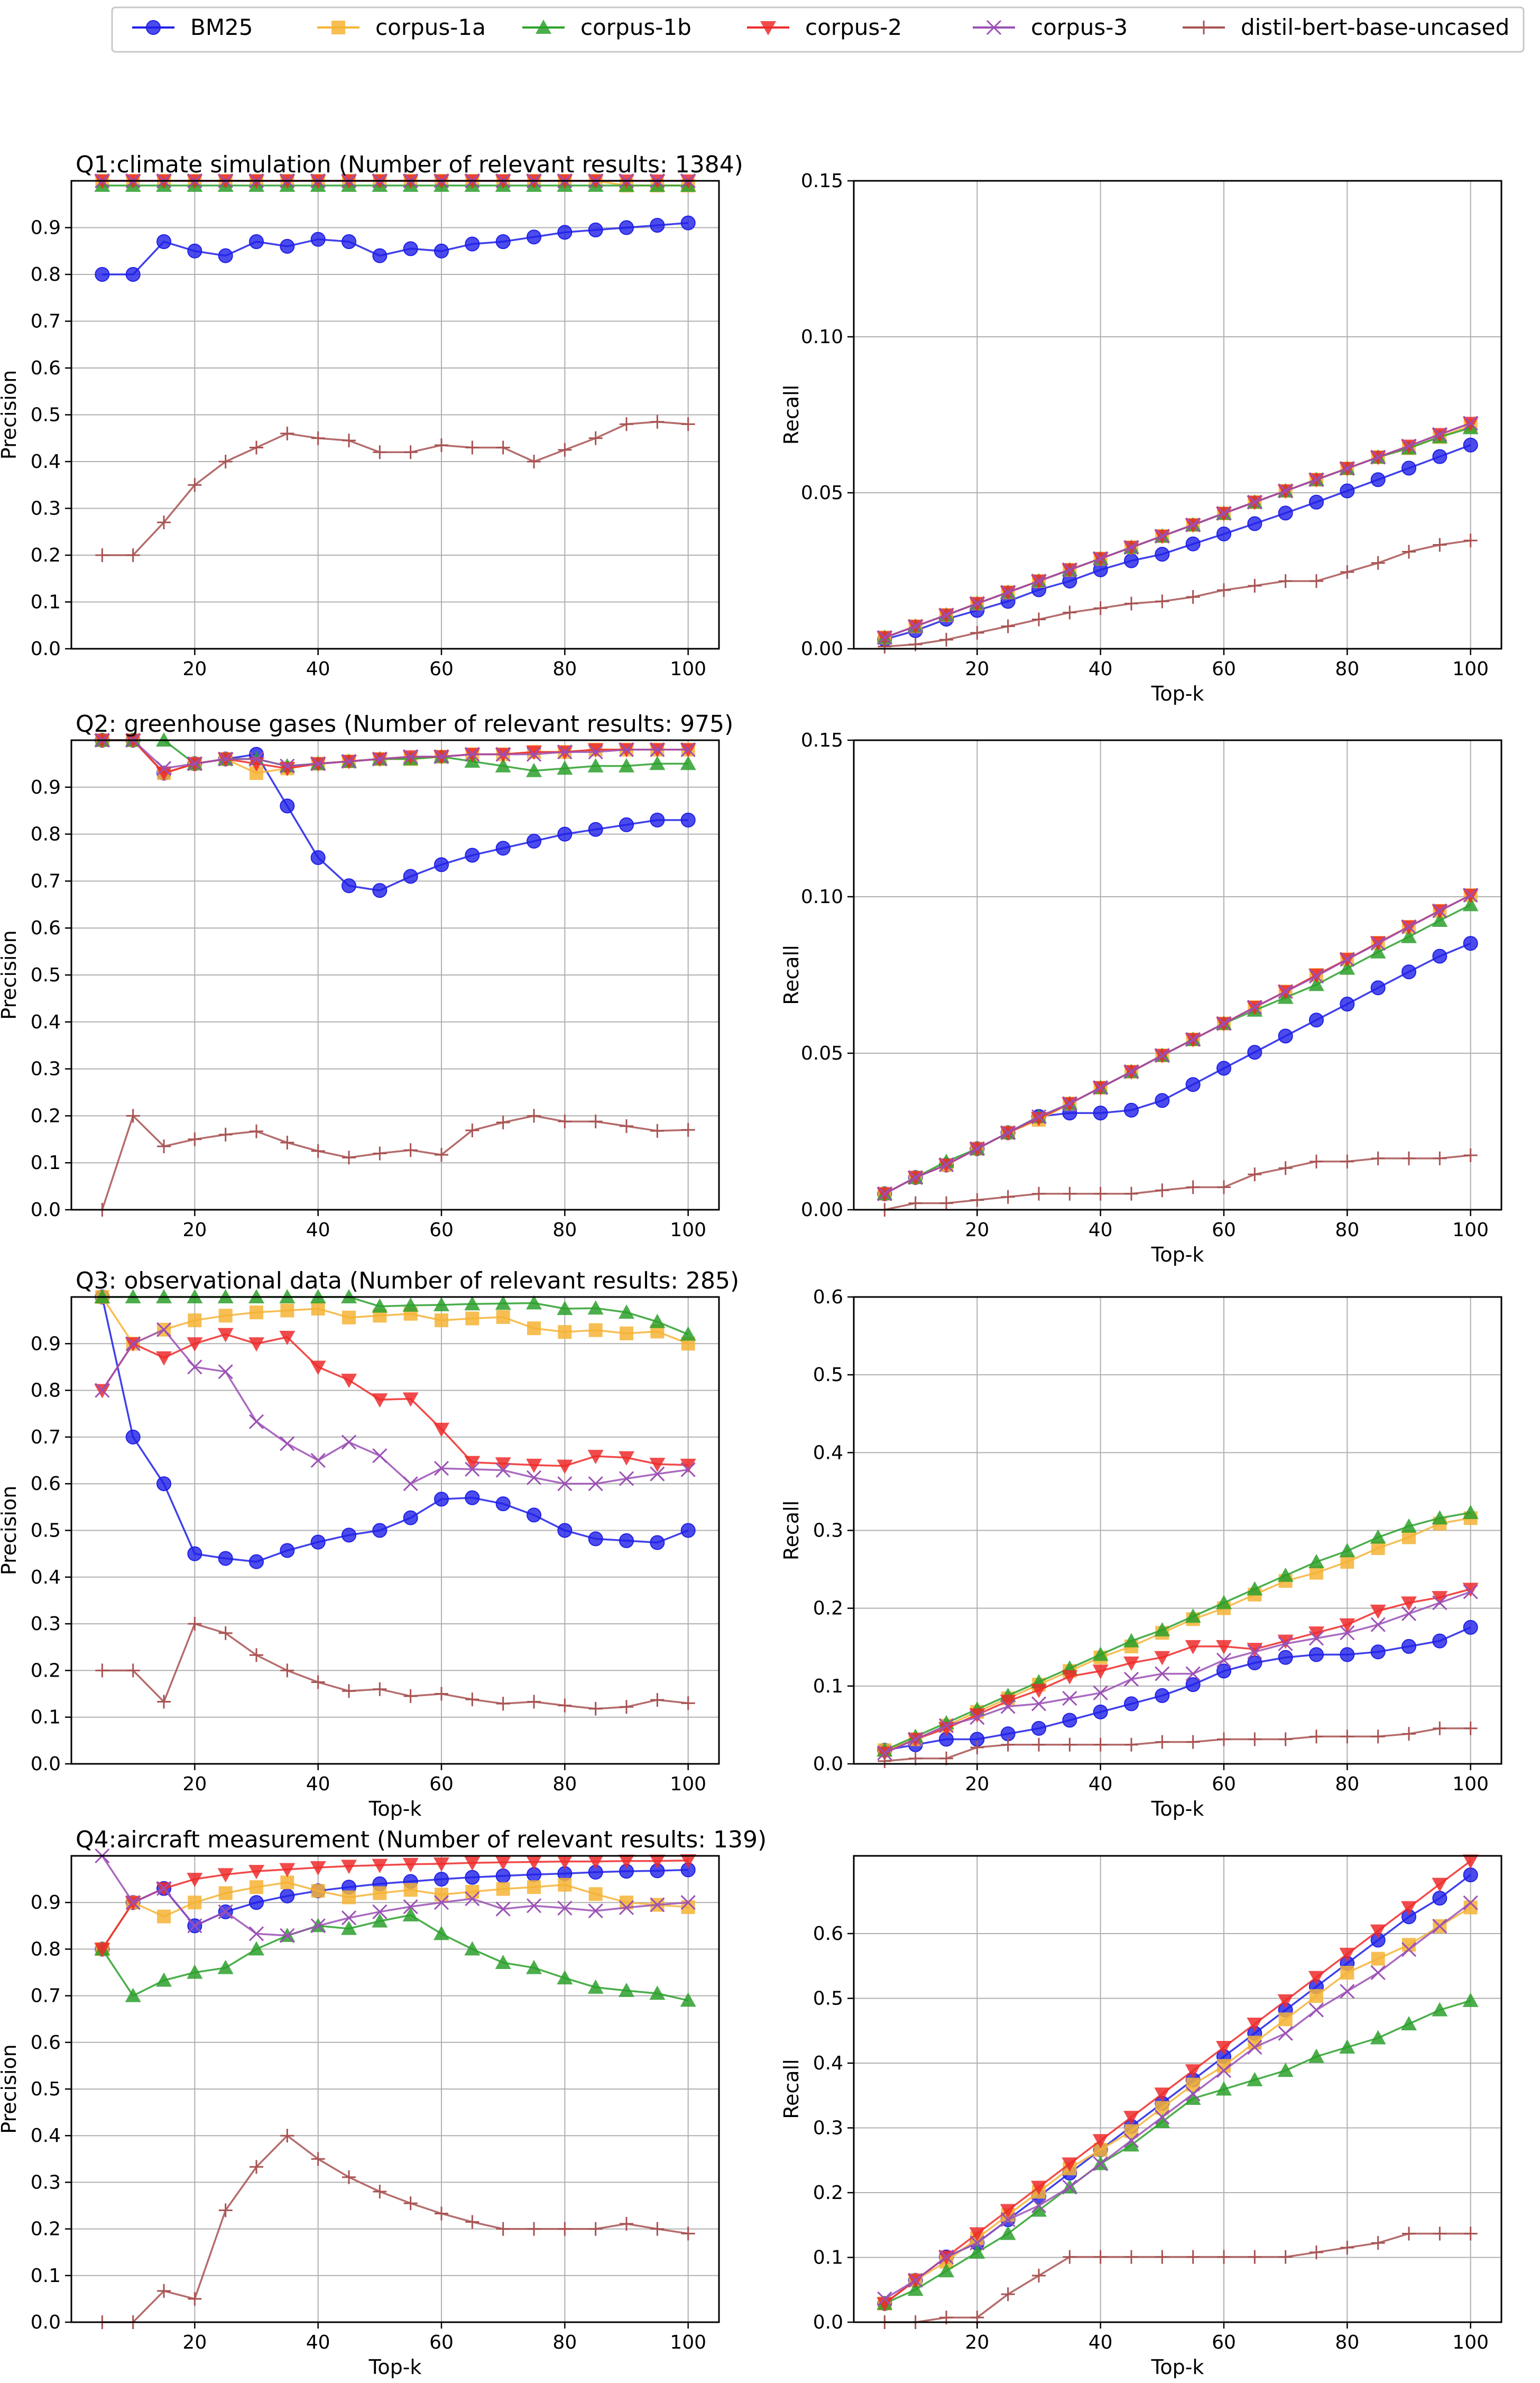 Image resolution: width=1540 pixels, height=2383 pixels. Describe the element at coordinates (401, 27) in the screenshot. I see `legend-entry-corpus-1a: corpus-1a` at that location.